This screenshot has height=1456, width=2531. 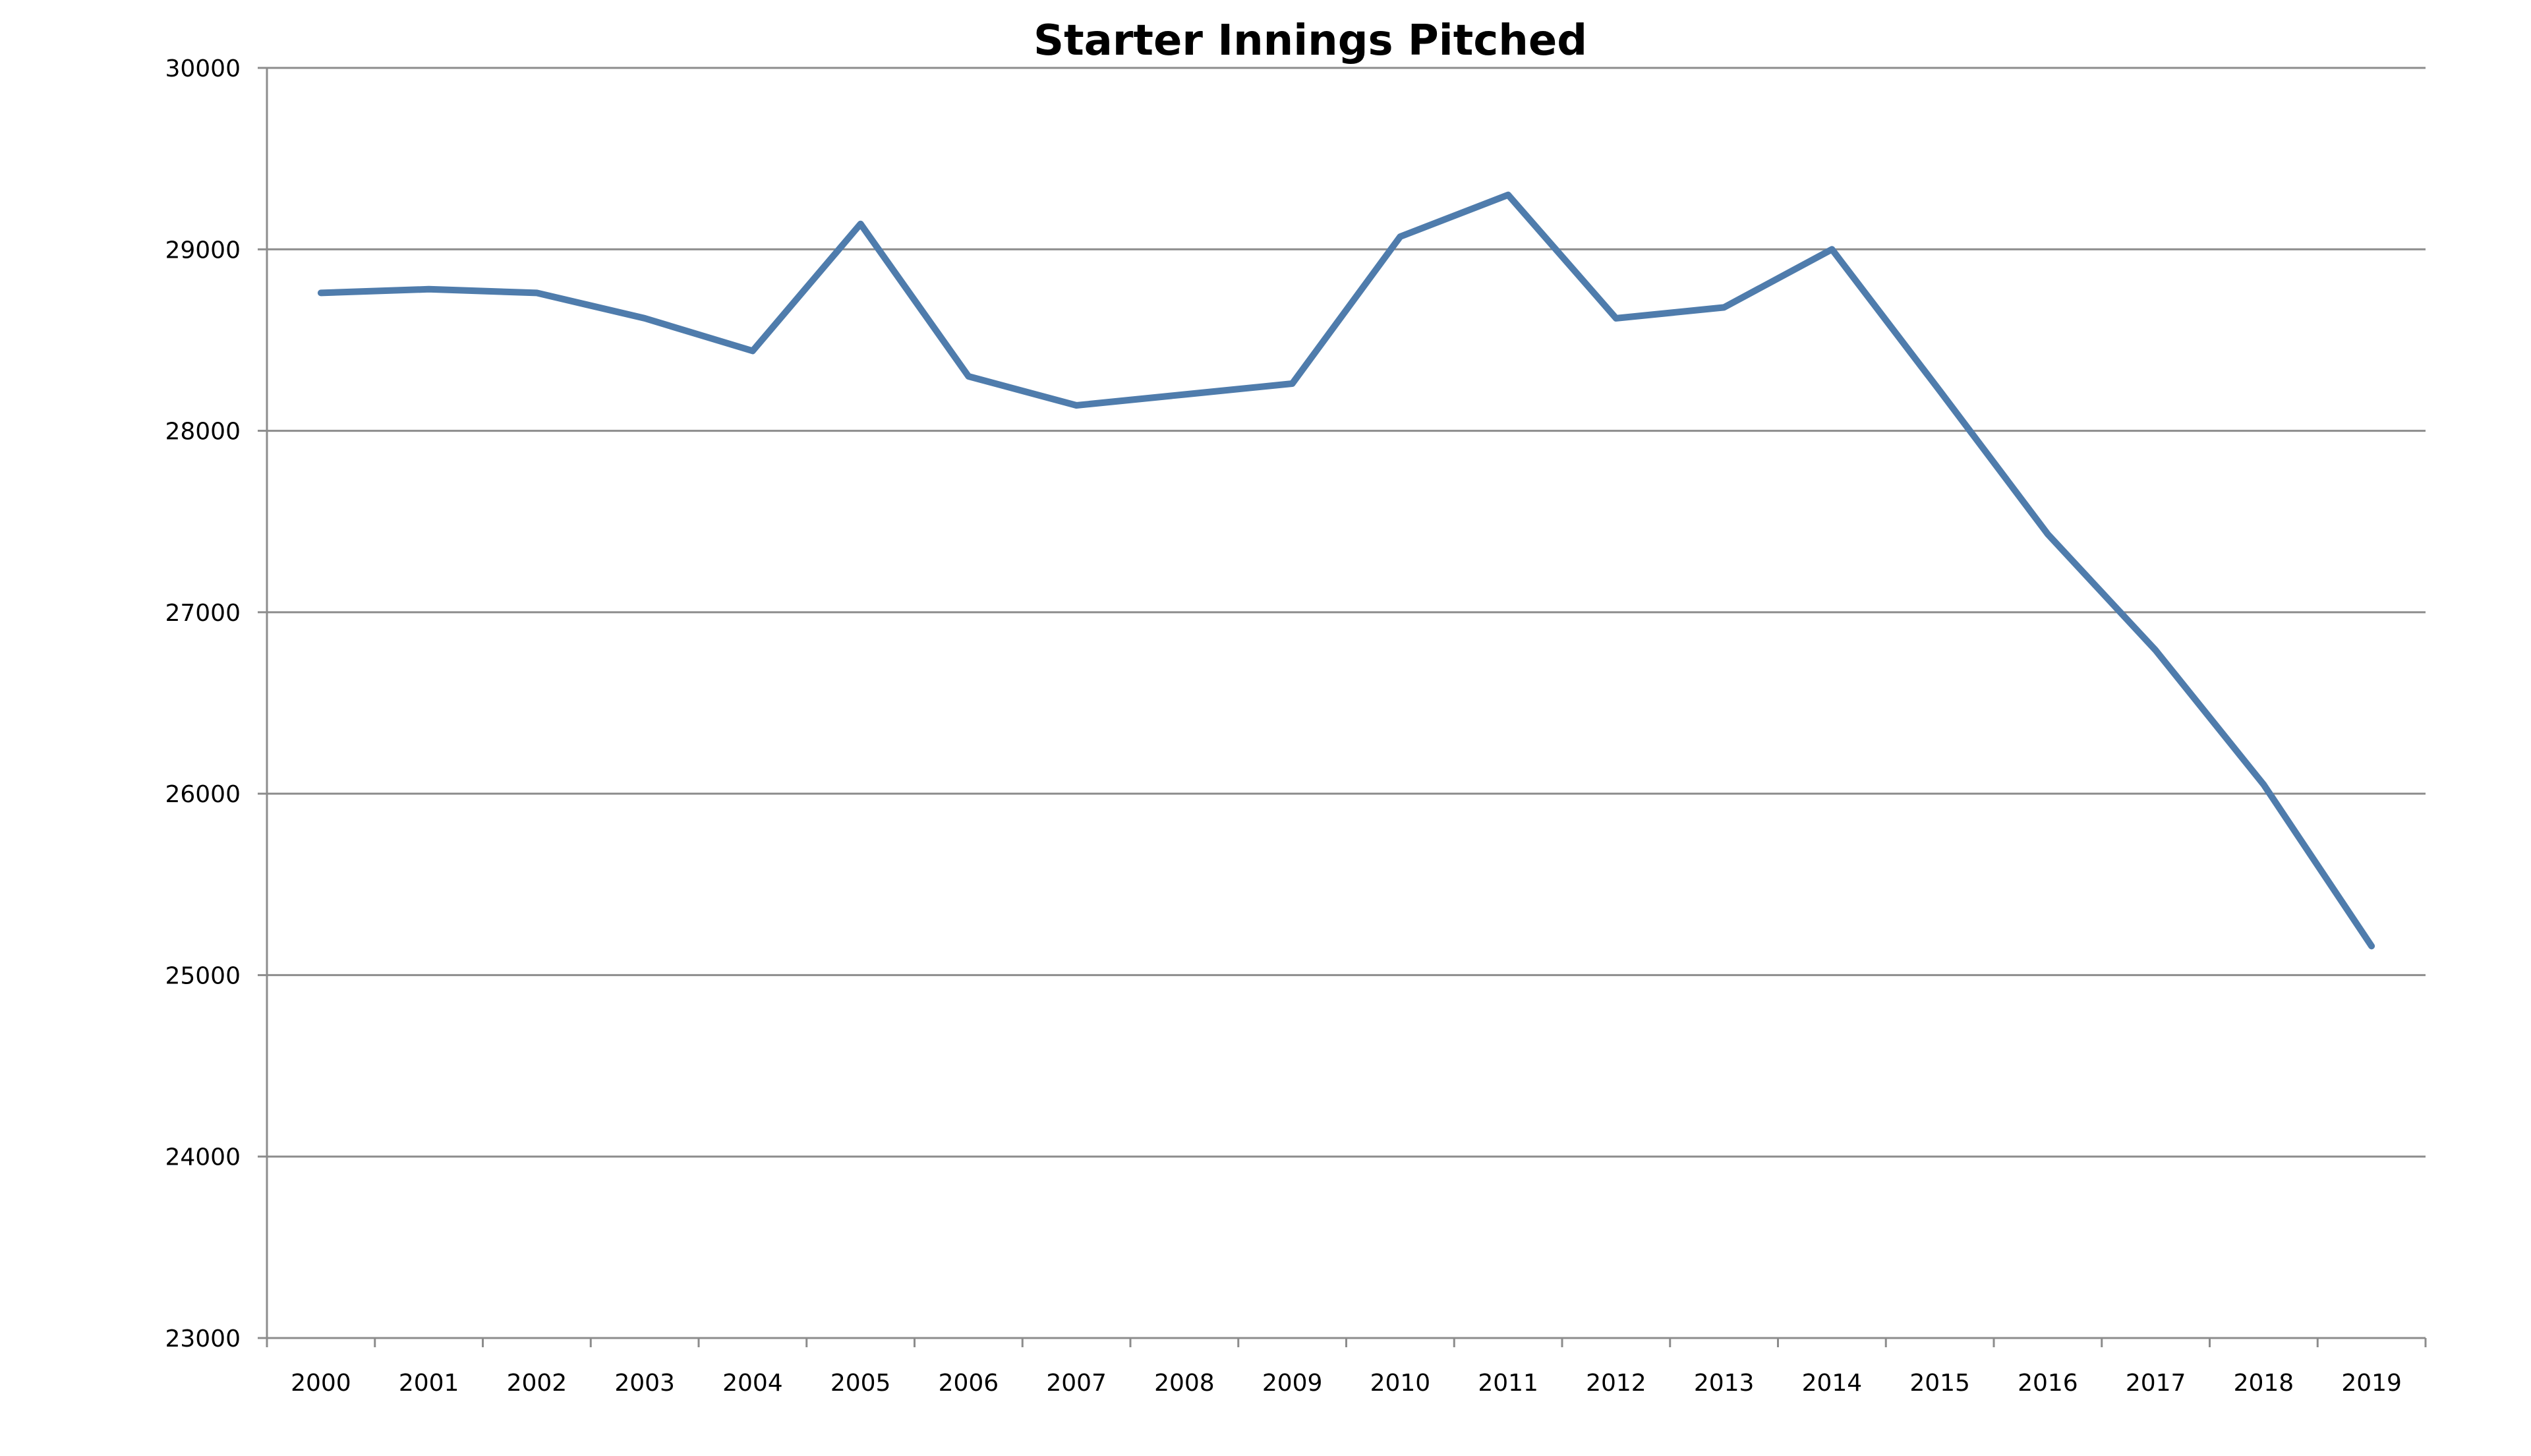 What do you see at coordinates (203, 1157) in the screenshot?
I see `y-tick-label: 24000` at bounding box center [203, 1157].